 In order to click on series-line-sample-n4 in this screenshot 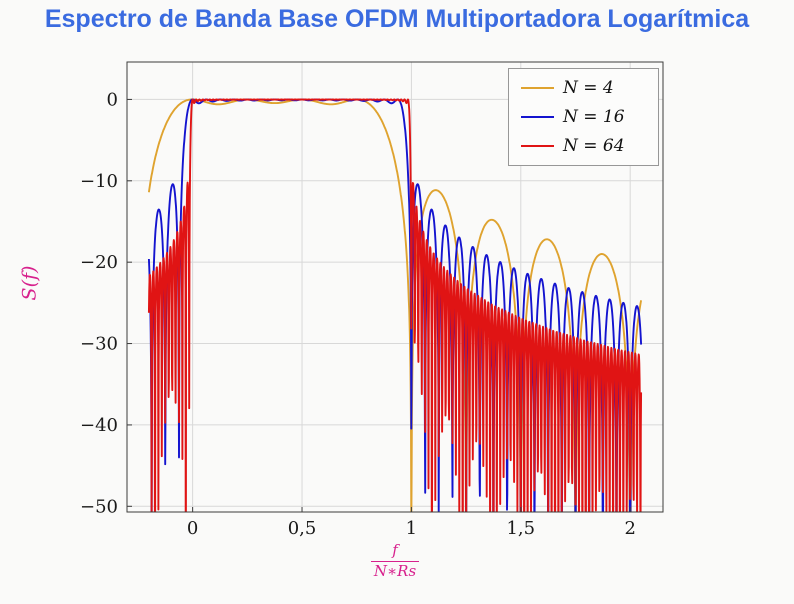, I will do `click(537, 88)`.